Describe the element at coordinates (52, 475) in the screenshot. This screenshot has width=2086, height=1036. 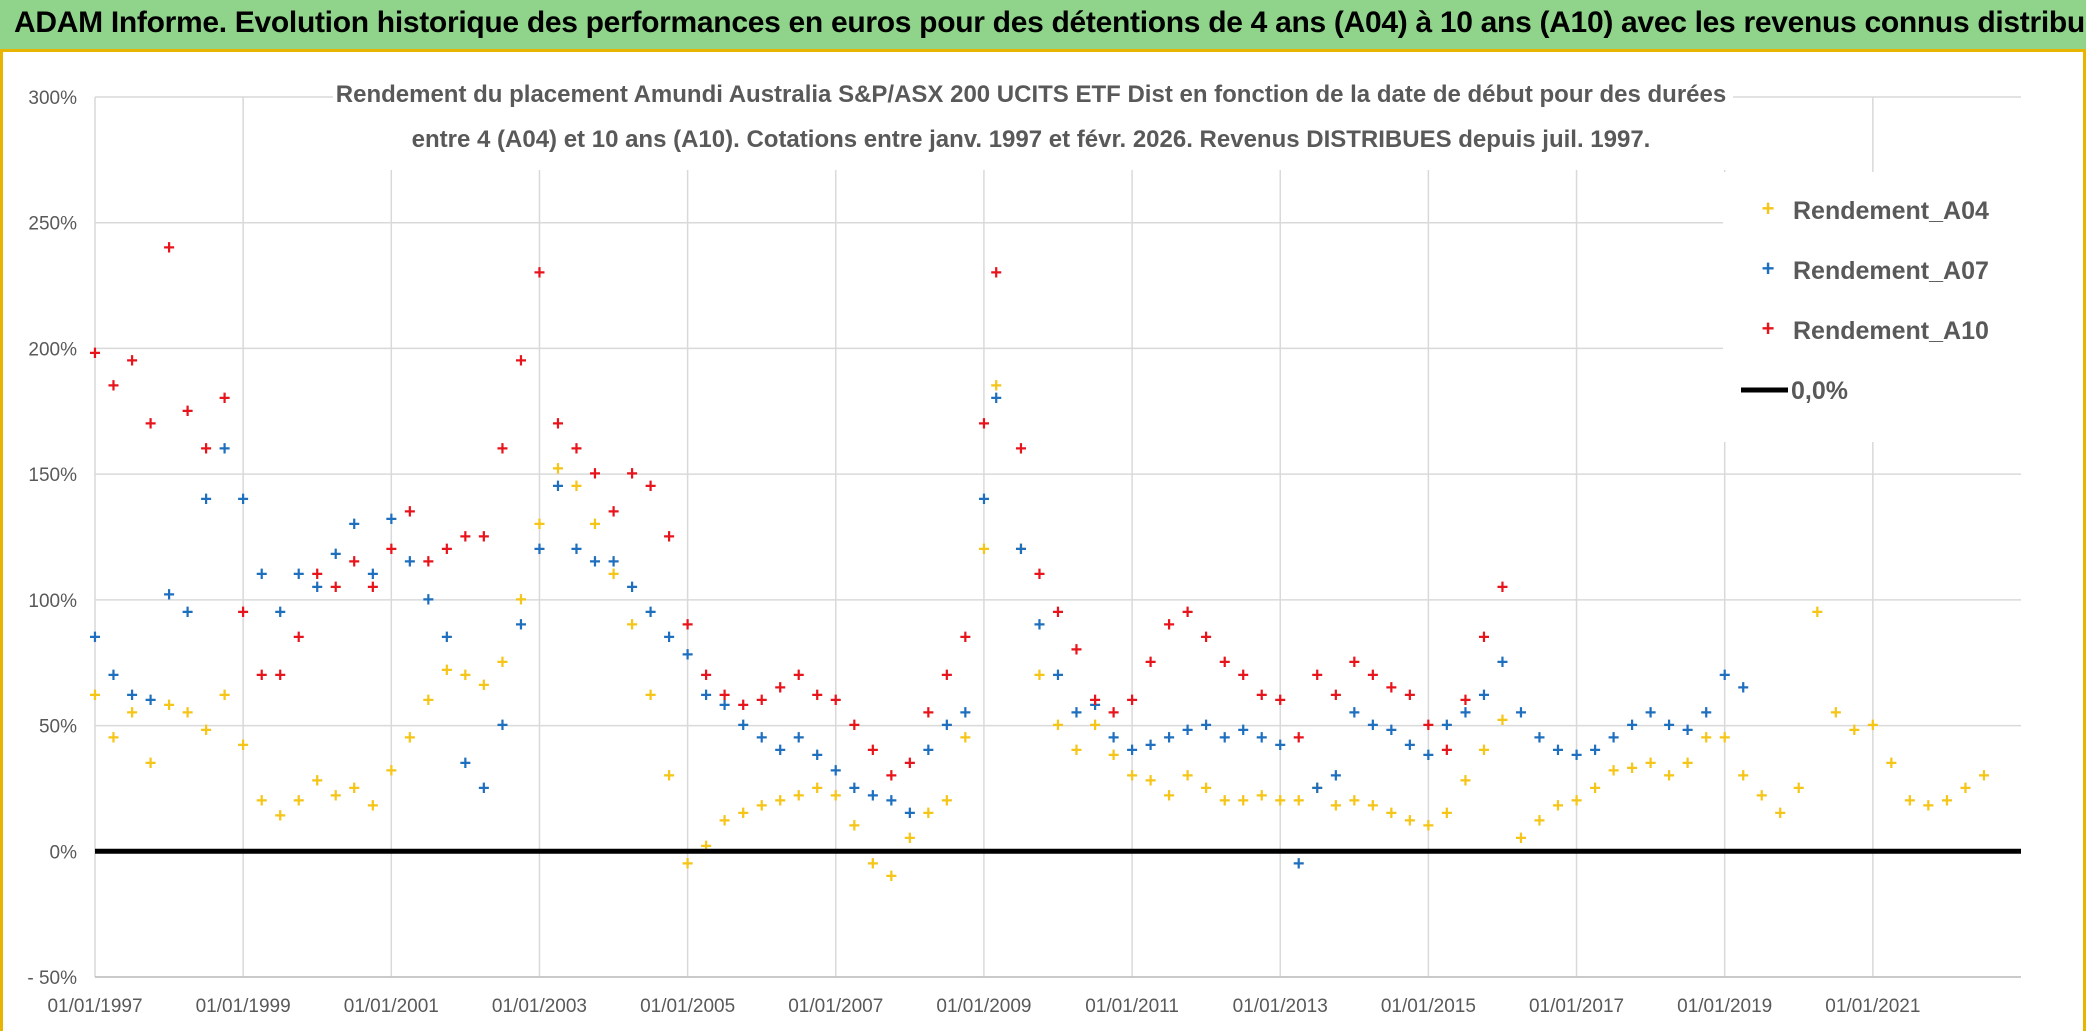
I see `y-tick-label: 150%` at that location.